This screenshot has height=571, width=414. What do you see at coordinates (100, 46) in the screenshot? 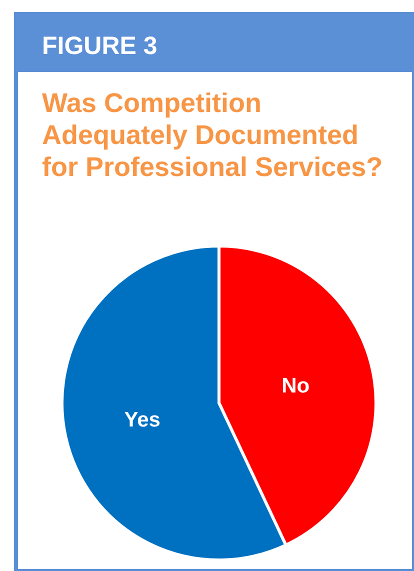
I see `chart-title: FIGURE 3` at bounding box center [100, 46].